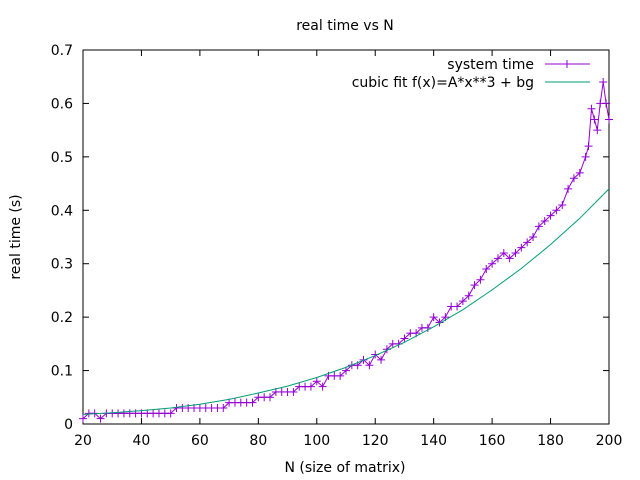  Describe the element at coordinates (345, 26) in the screenshot. I see `chart-title: real time vs N` at that location.